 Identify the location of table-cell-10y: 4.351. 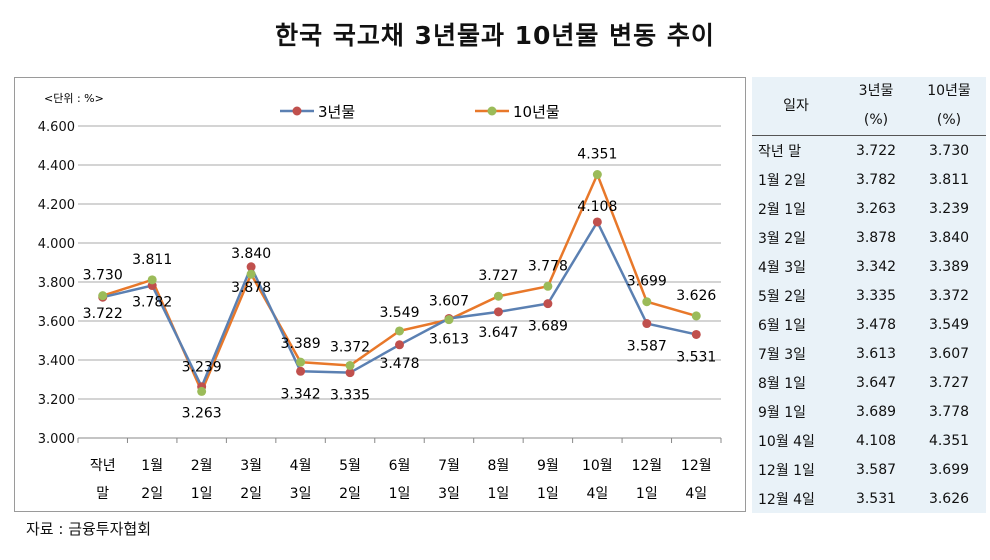
(949, 440).